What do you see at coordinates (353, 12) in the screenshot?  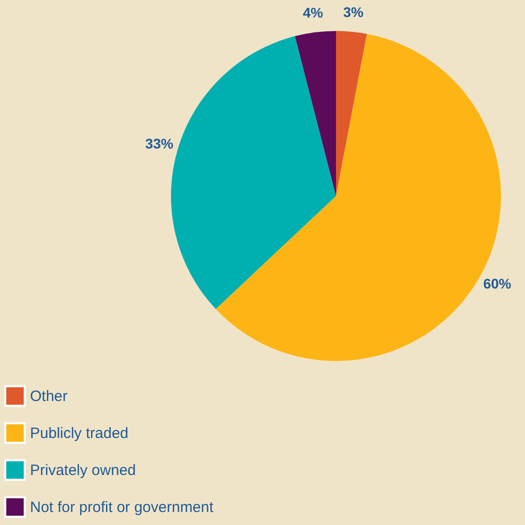 I see `data-label: 3%` at bounding box center [353, 12].